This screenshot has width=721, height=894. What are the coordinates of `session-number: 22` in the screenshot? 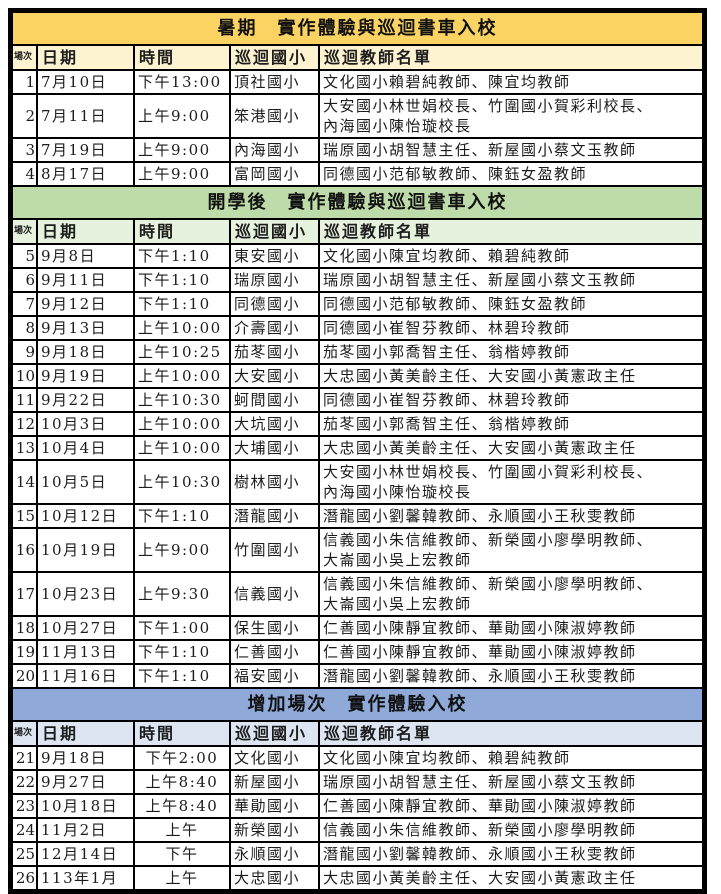 It's located at (24, 782).